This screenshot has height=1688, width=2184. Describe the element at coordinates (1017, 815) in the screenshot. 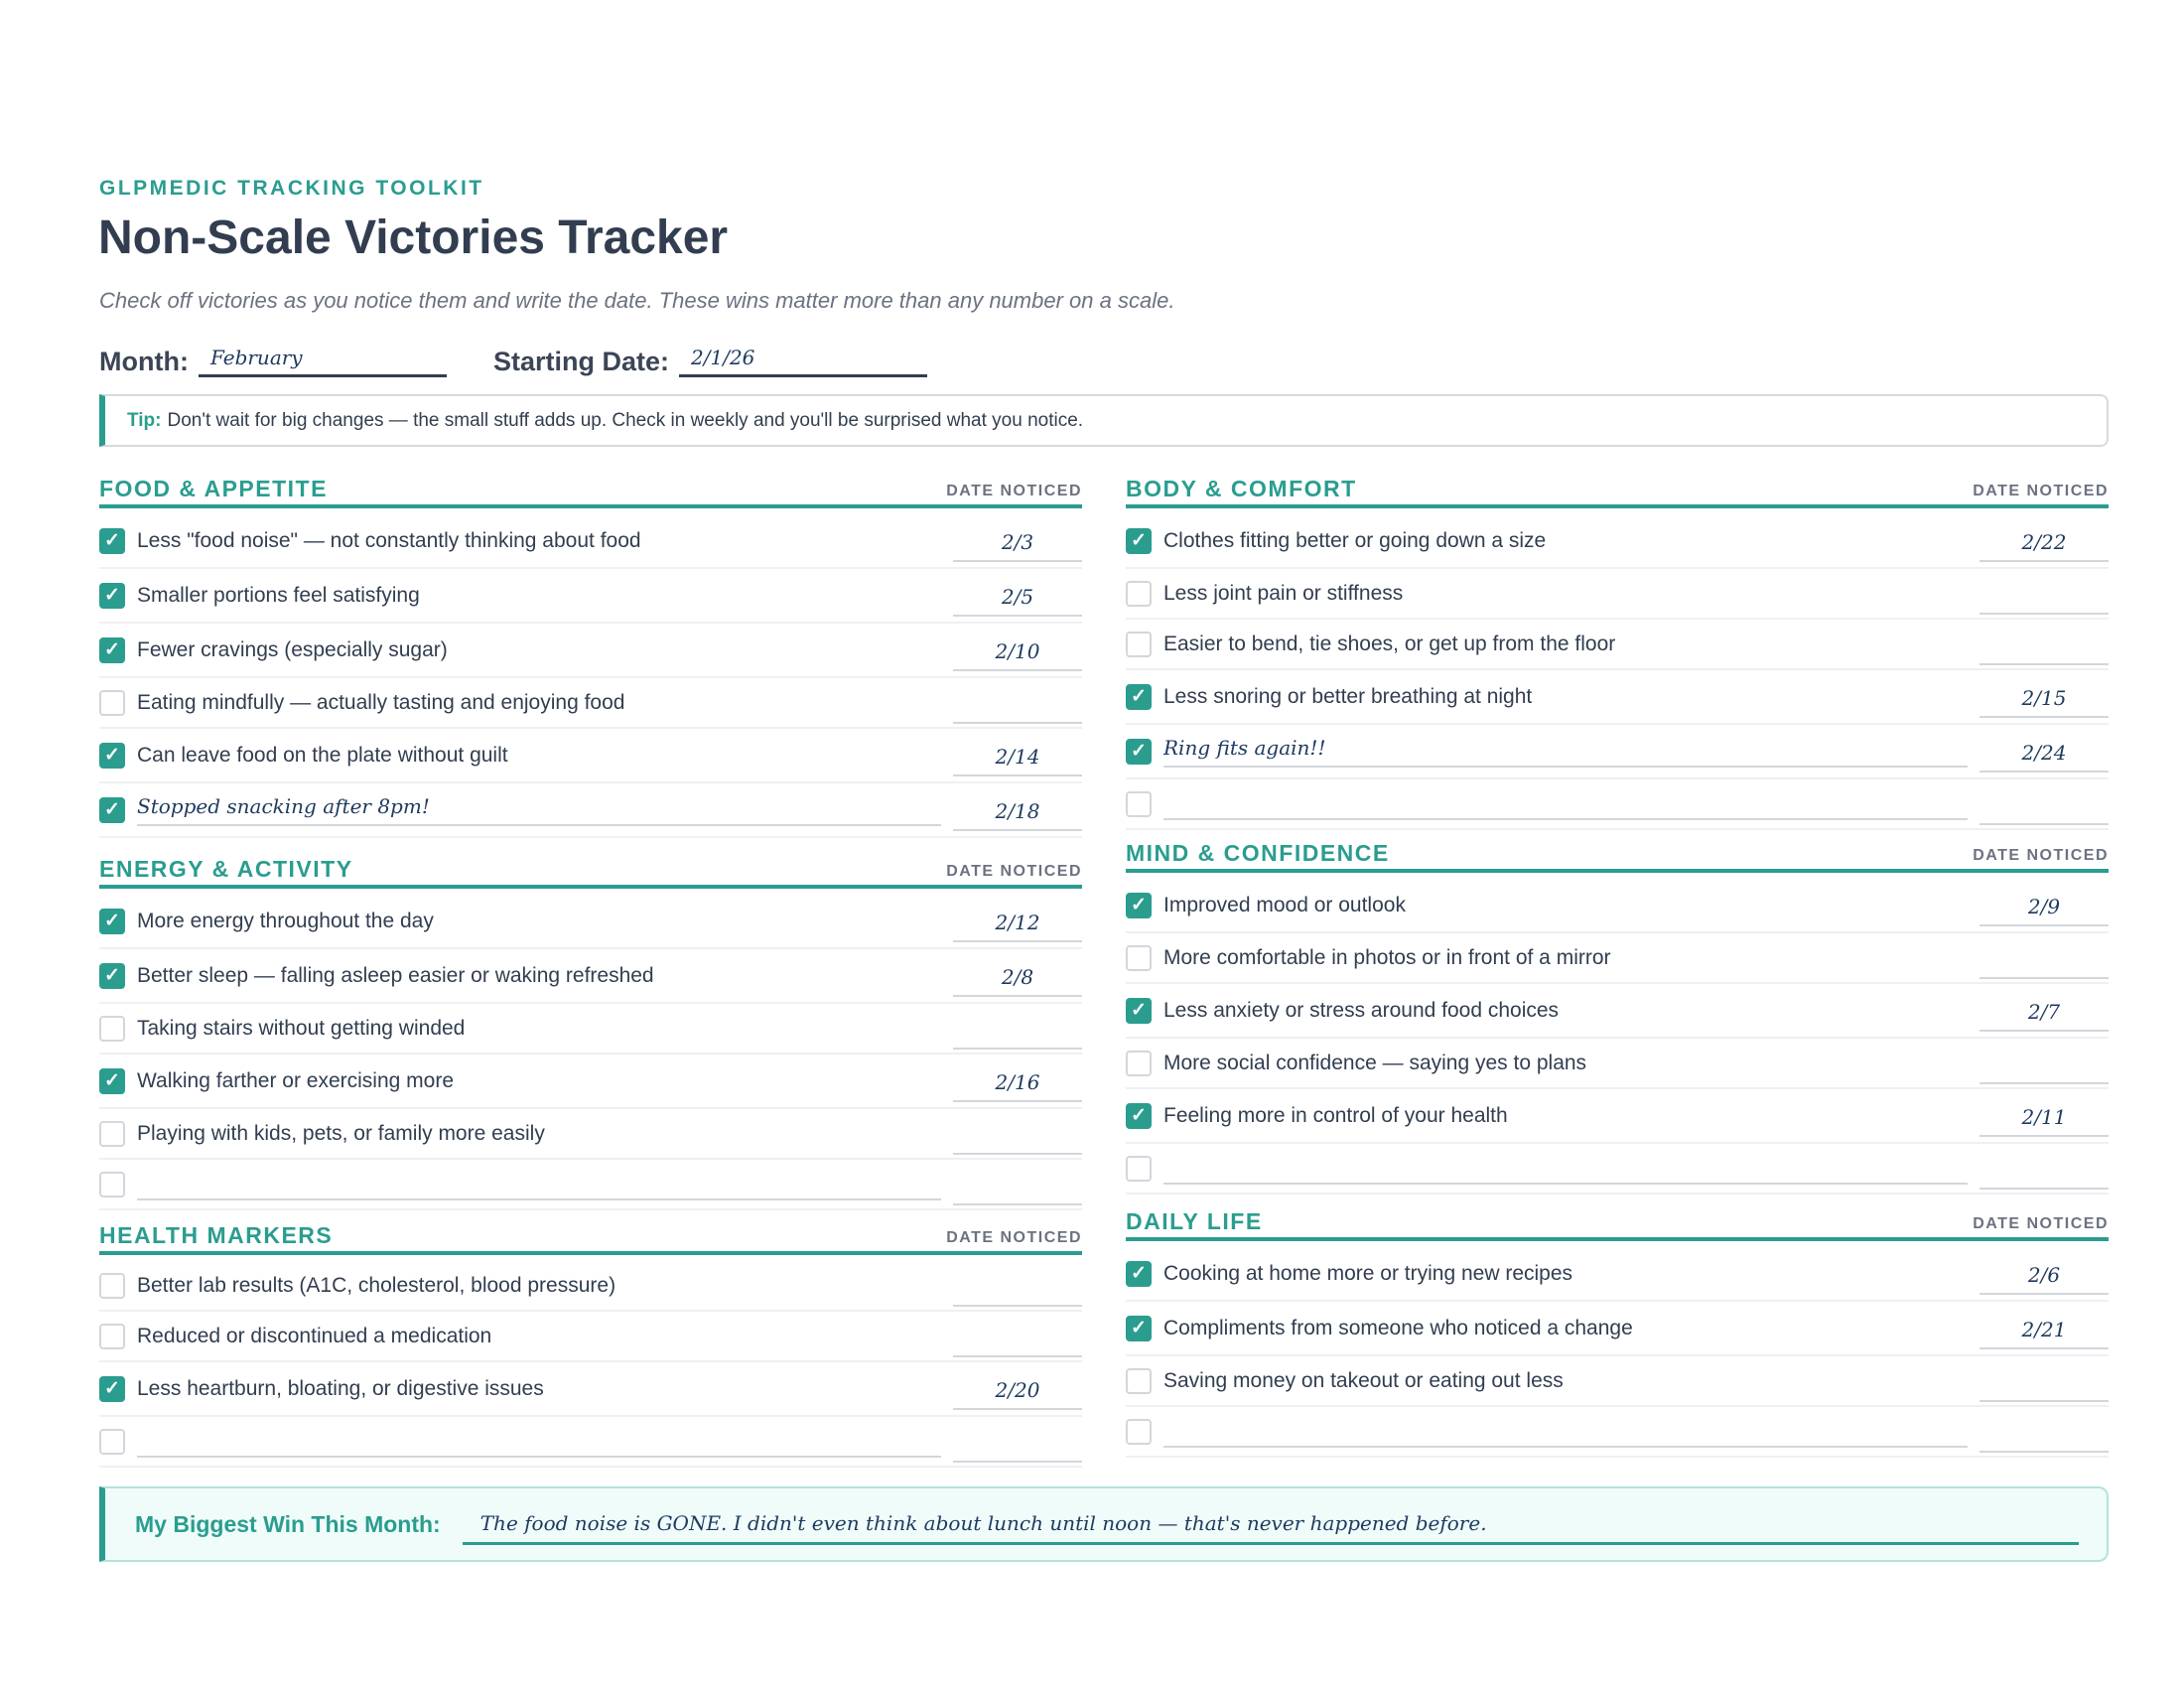

I see `date-noticed-input: 2/18` at that location.